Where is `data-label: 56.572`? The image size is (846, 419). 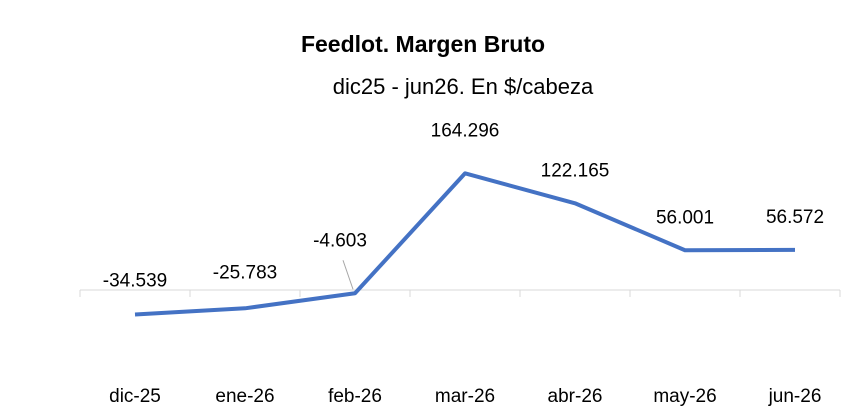 data-label: 56.572 is located at coordinates (795, 217).